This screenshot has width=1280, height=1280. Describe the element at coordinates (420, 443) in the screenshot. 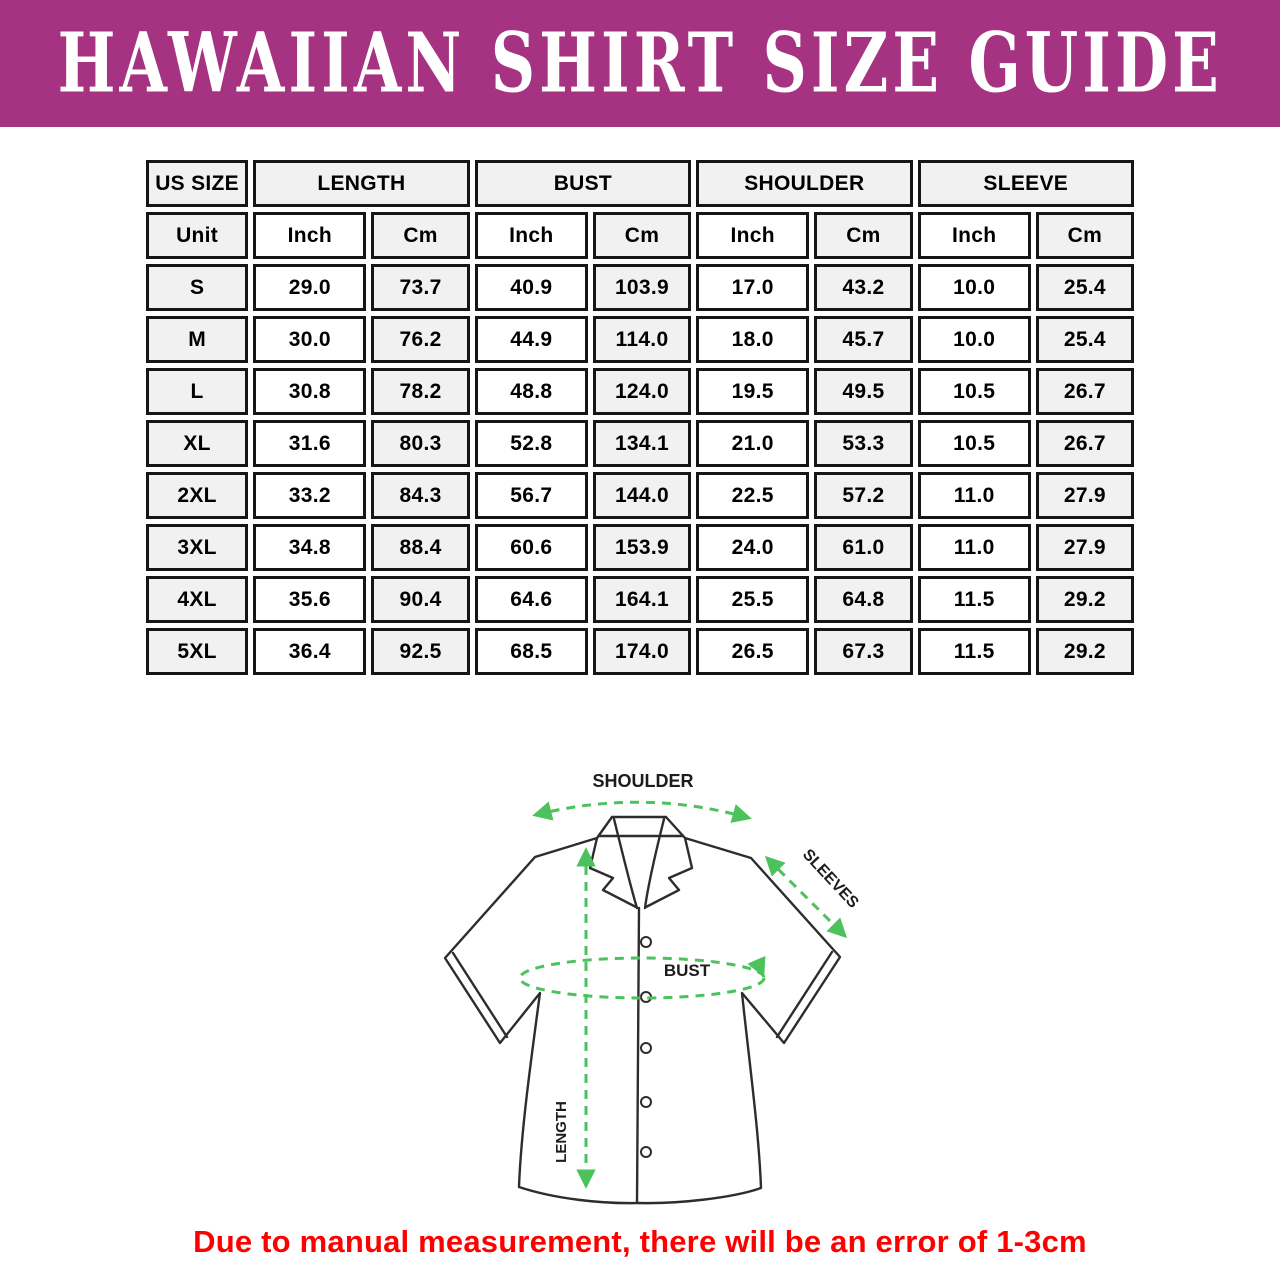

I see `value-cell: 80.3` at that location.